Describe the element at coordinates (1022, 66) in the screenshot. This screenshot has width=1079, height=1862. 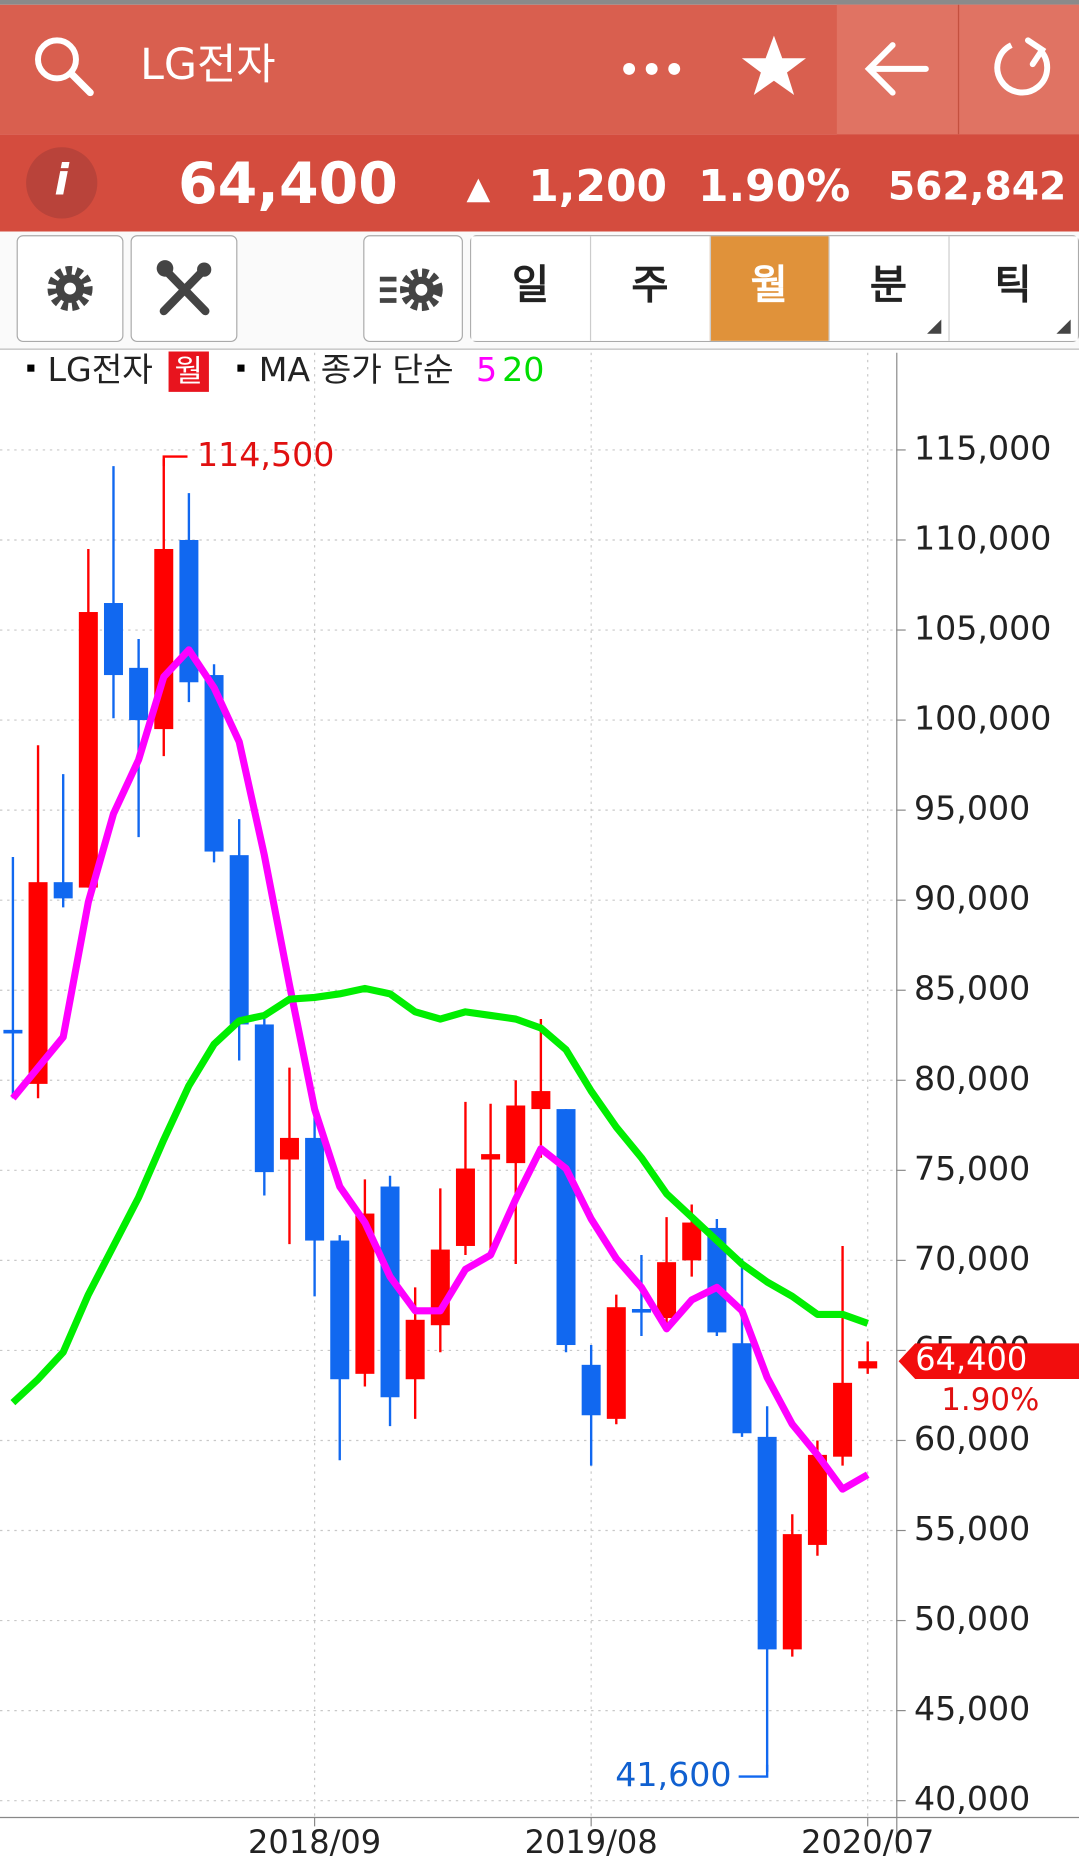
I see `refresh-icon` at that location.